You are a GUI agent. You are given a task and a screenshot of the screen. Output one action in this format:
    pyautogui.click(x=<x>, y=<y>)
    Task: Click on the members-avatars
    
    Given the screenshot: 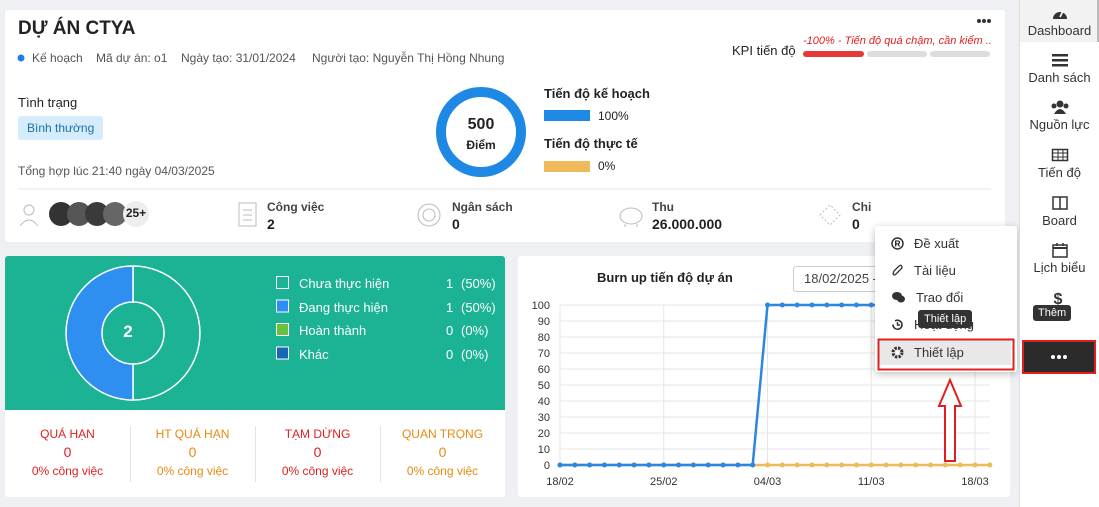 What is the action you would take?
    pyautogui.click(x=84, y=214)
    